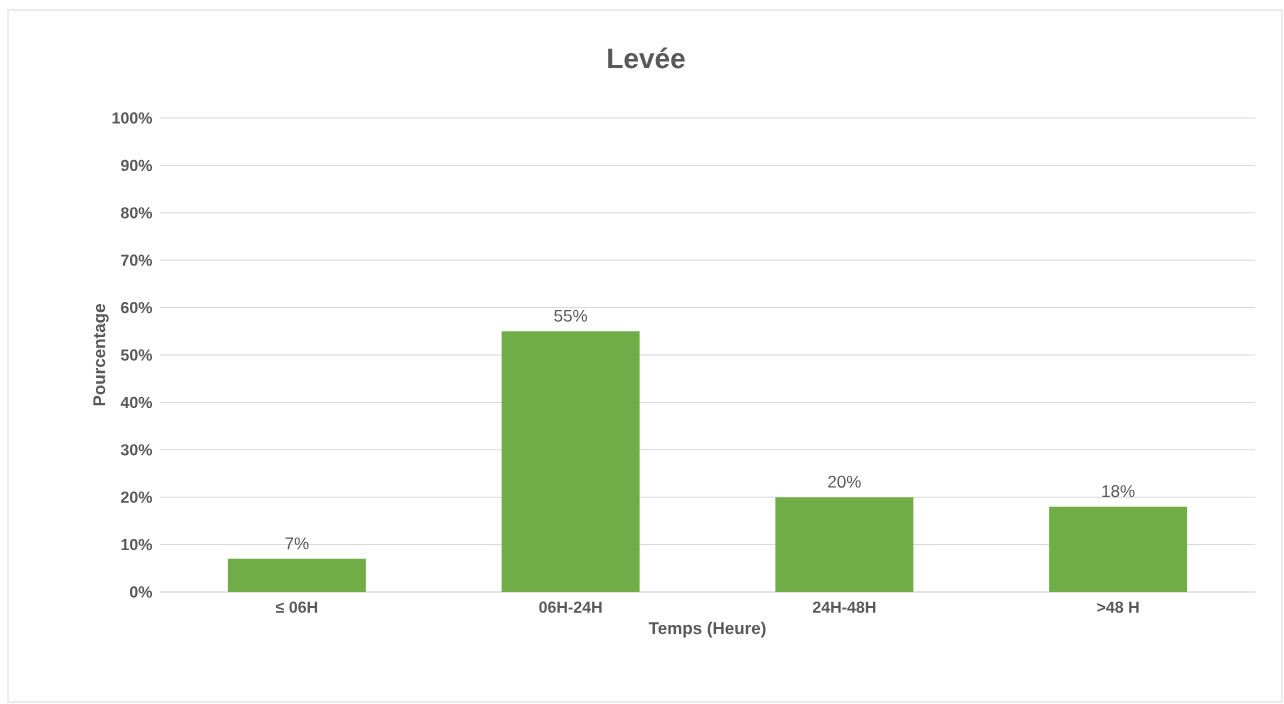  Describe the element at coordinates (1118, 607) in the screenshot. I see `x-tick-label: >48 H` at that location.